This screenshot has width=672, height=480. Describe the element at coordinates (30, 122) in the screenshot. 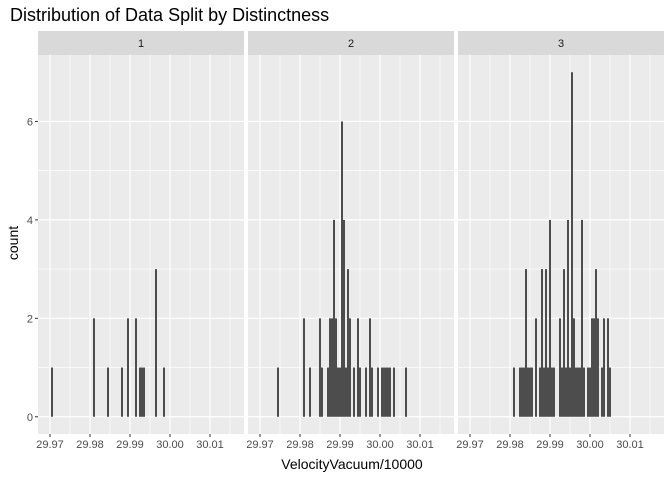

I see `y-tick-label: 6` at that location.